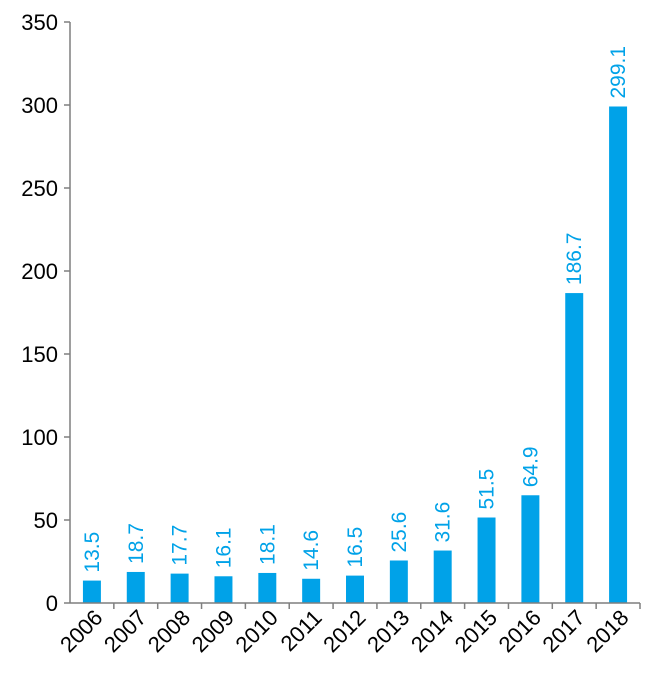 Image resolution: width=650 pixels, height=682 pixels. Describe the element at coordinates (311, 550) in the screenshot. I see `bar-data-label: 14.6` at that location.